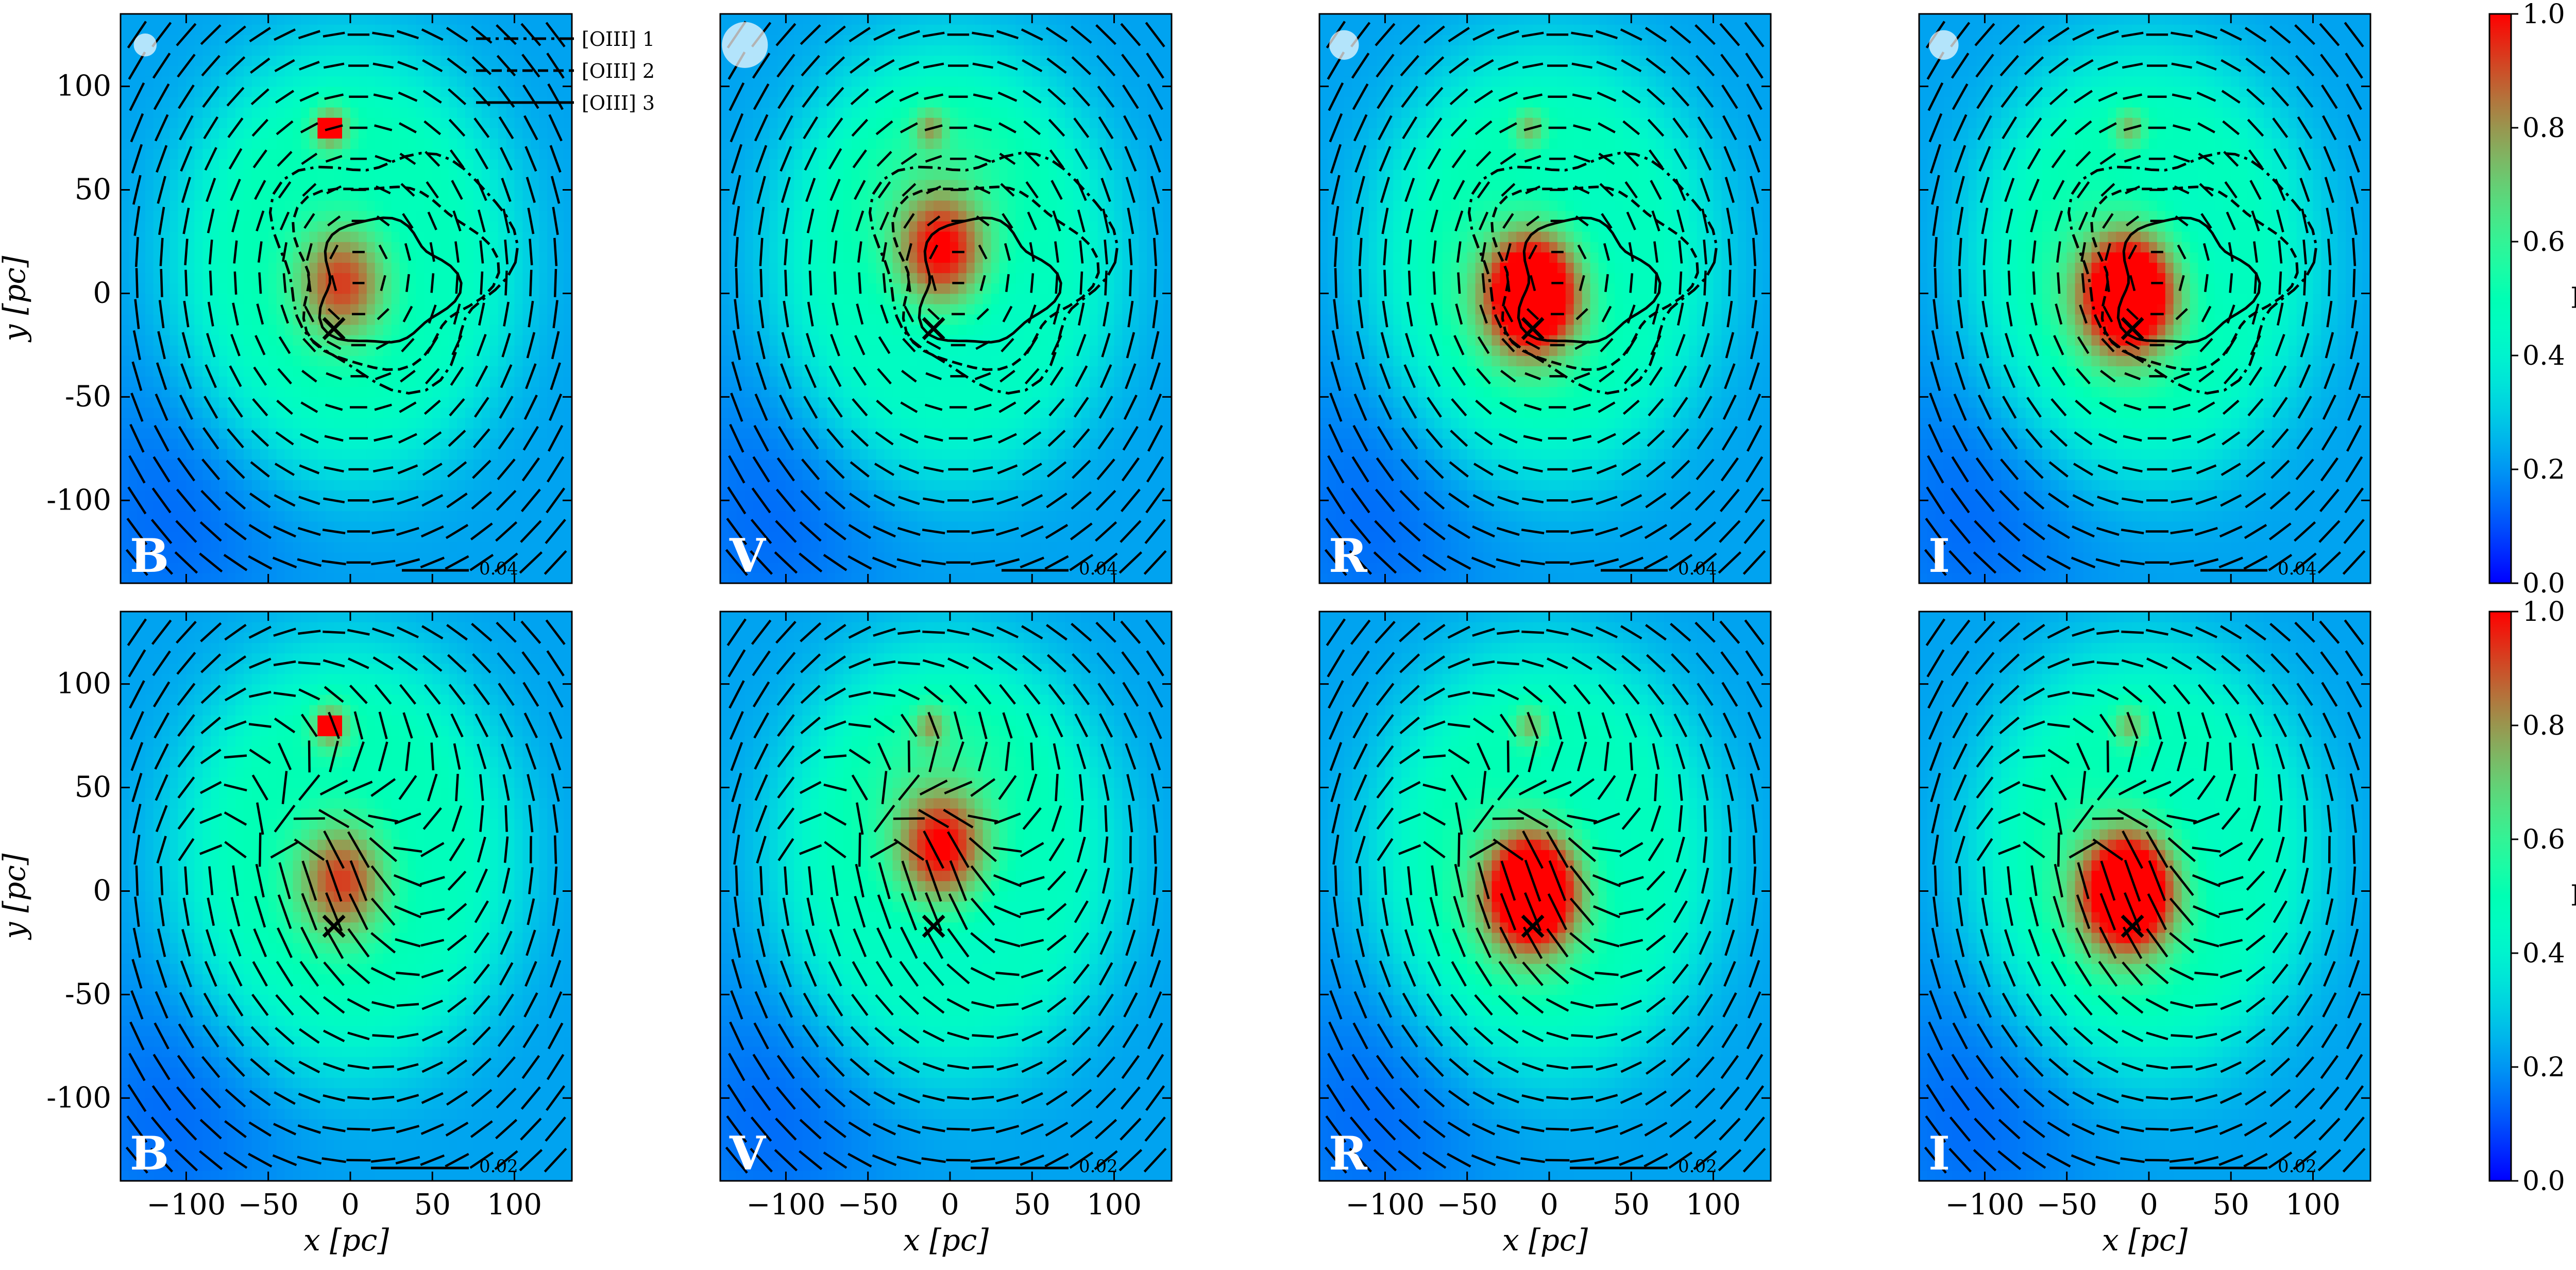  Describe the element at coordinates (2543, 1181) in the screenshot. I see `colorbar-tick-label: 0.0` at that location.